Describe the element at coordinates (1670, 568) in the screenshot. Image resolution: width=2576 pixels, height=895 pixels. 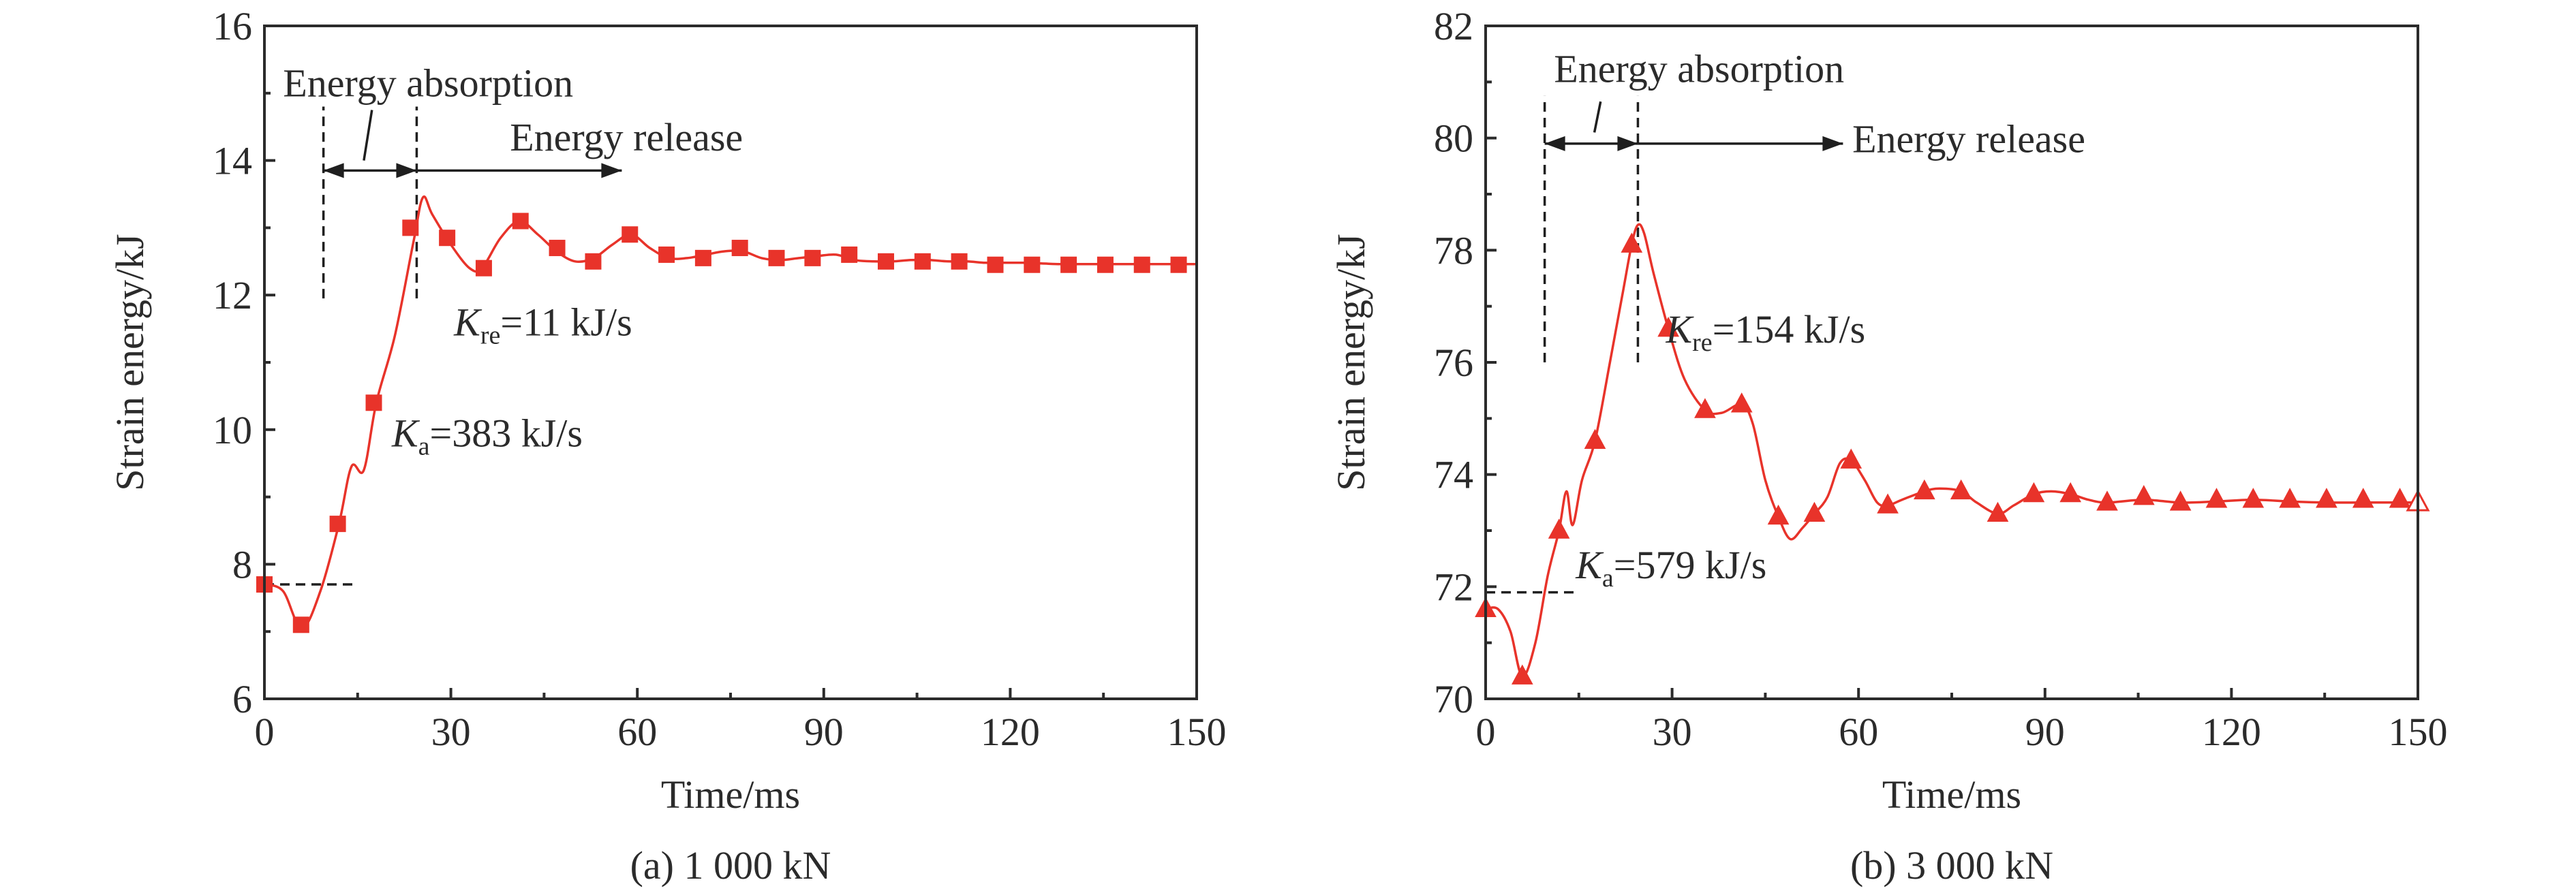
I see `panel-b-ka-annotation: Ka=579 kJ/s` at that location.